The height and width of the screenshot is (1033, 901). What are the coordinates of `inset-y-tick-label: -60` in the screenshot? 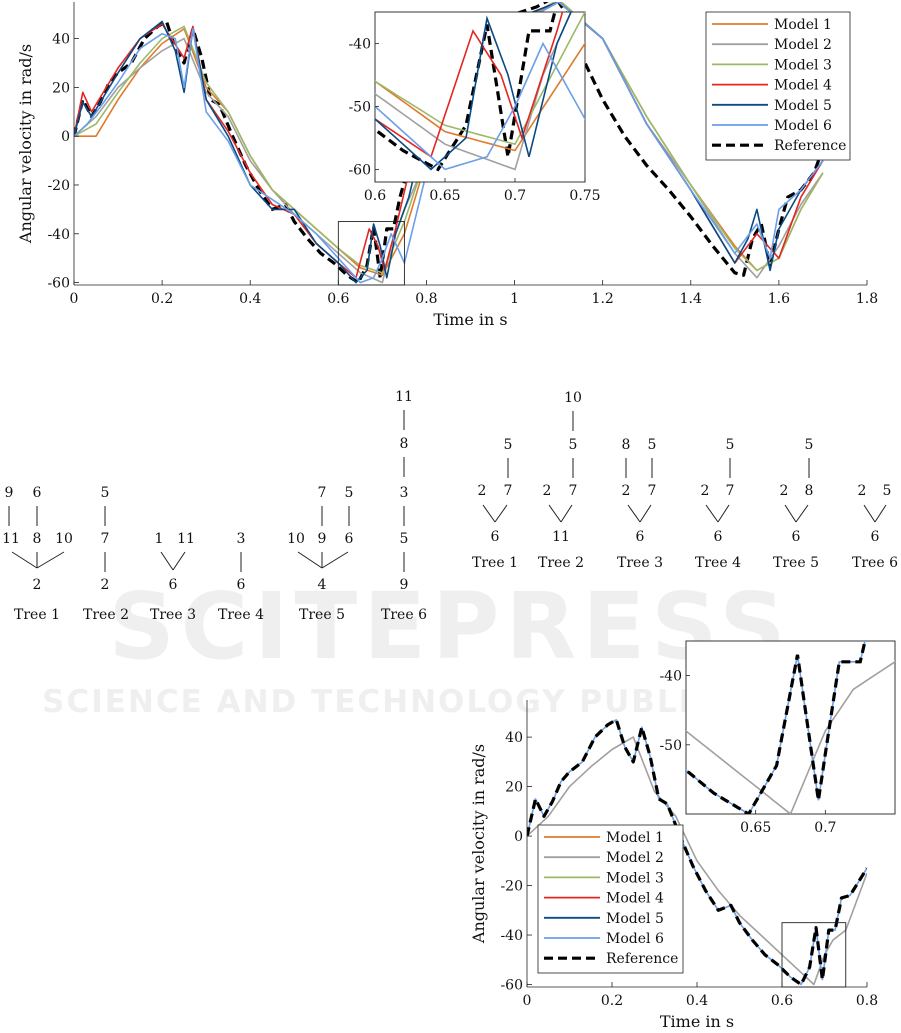 It's located at (359, 170).